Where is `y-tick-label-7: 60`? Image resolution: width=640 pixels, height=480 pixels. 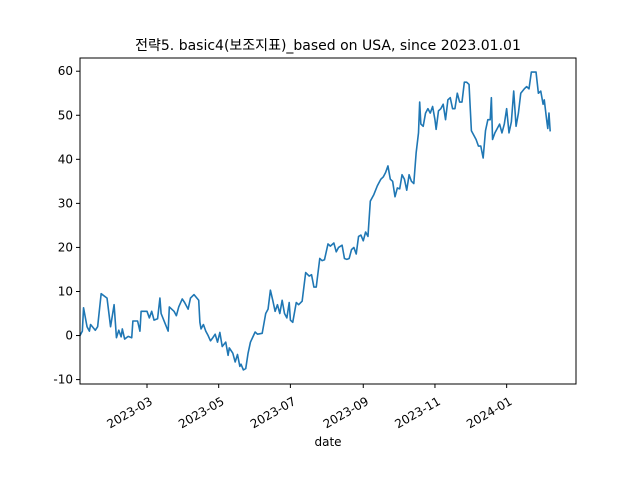 y-tick-label-7: 60 is located at coordinates (65, 71).